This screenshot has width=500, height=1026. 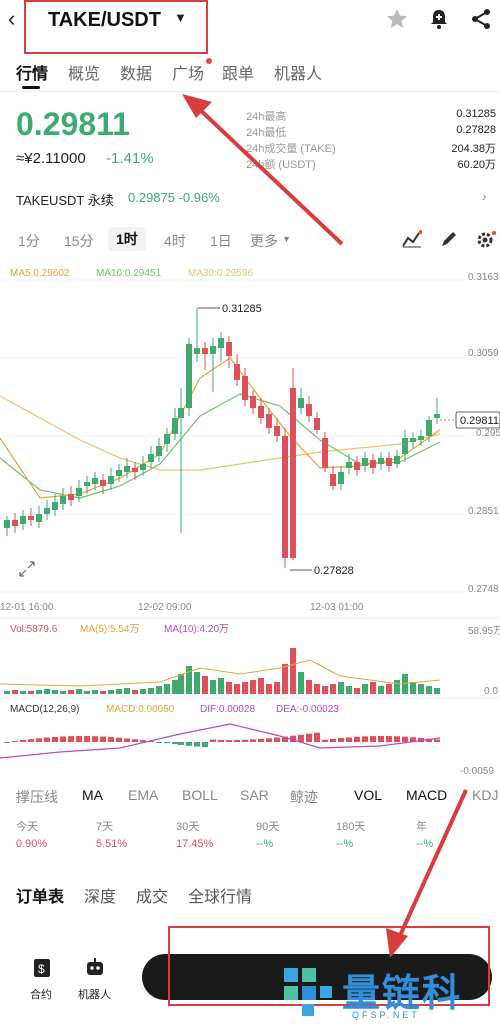 What do you see at coordinates (79, 241) in the screenshot?
I see `interval-15m: 15分` at bounding box center [79, 241].